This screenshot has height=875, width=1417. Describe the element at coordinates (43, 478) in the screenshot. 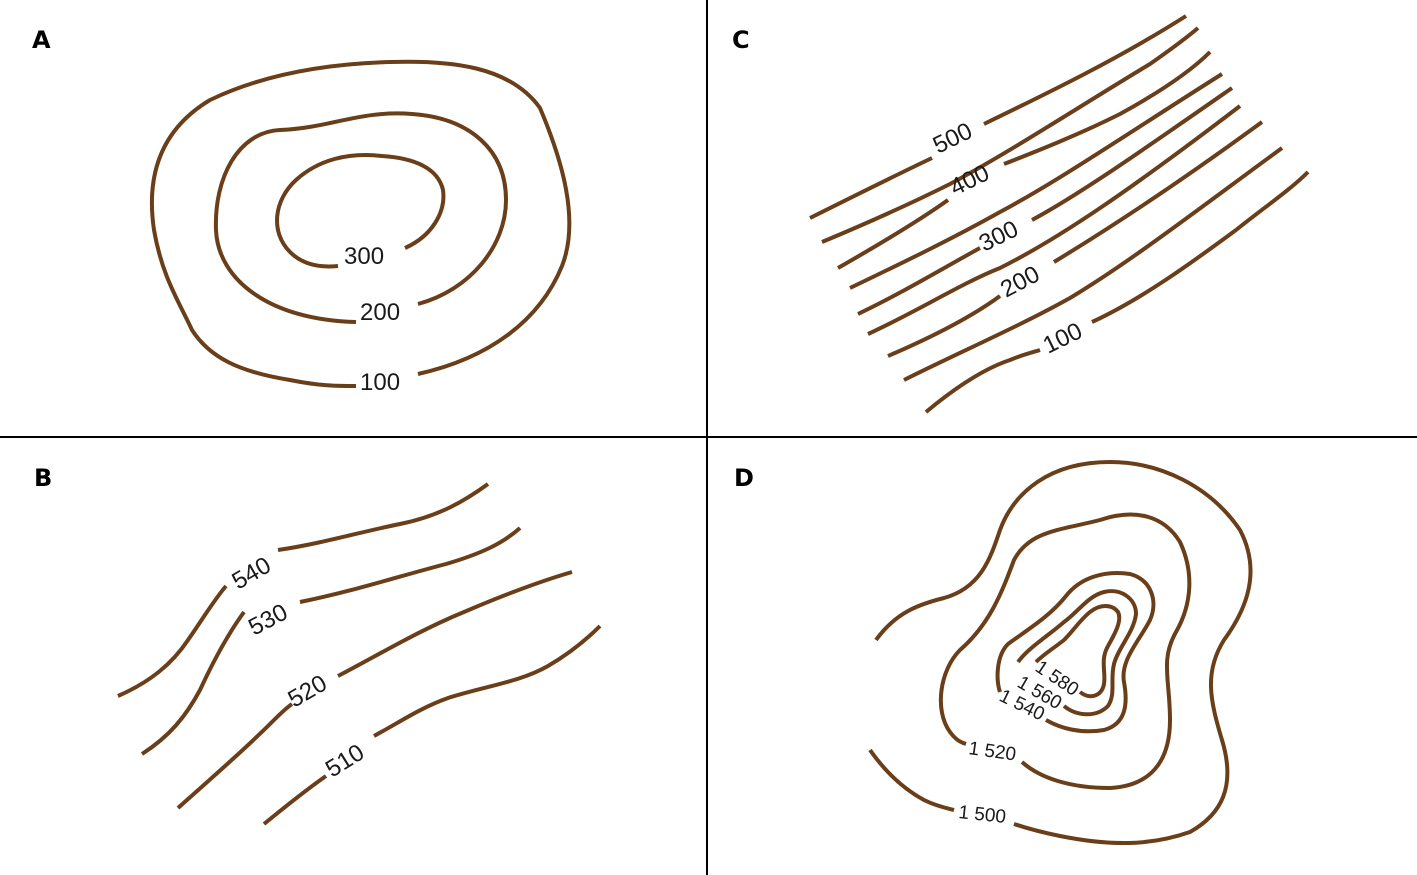

I see `panel-b-letter: B` at that location.